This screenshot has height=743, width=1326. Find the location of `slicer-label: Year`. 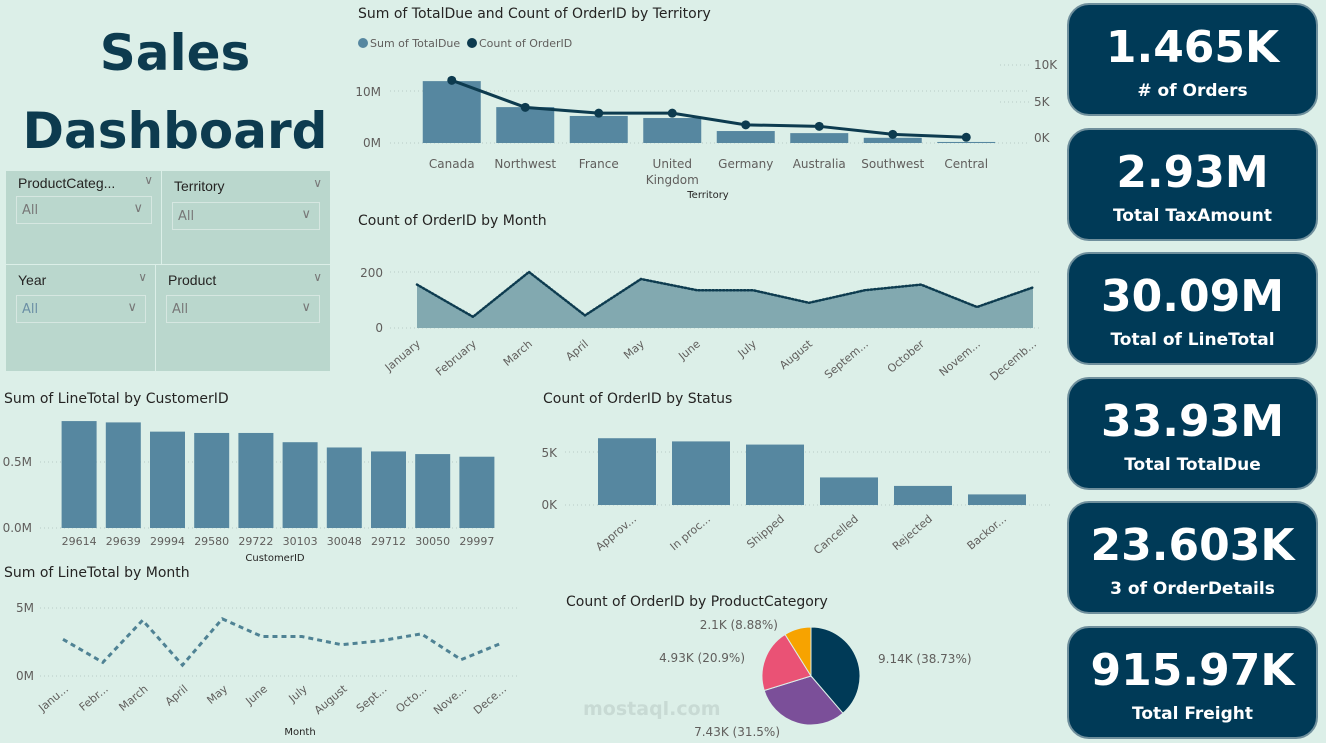

slicer-label: Year is located at coordinates (32, 280).